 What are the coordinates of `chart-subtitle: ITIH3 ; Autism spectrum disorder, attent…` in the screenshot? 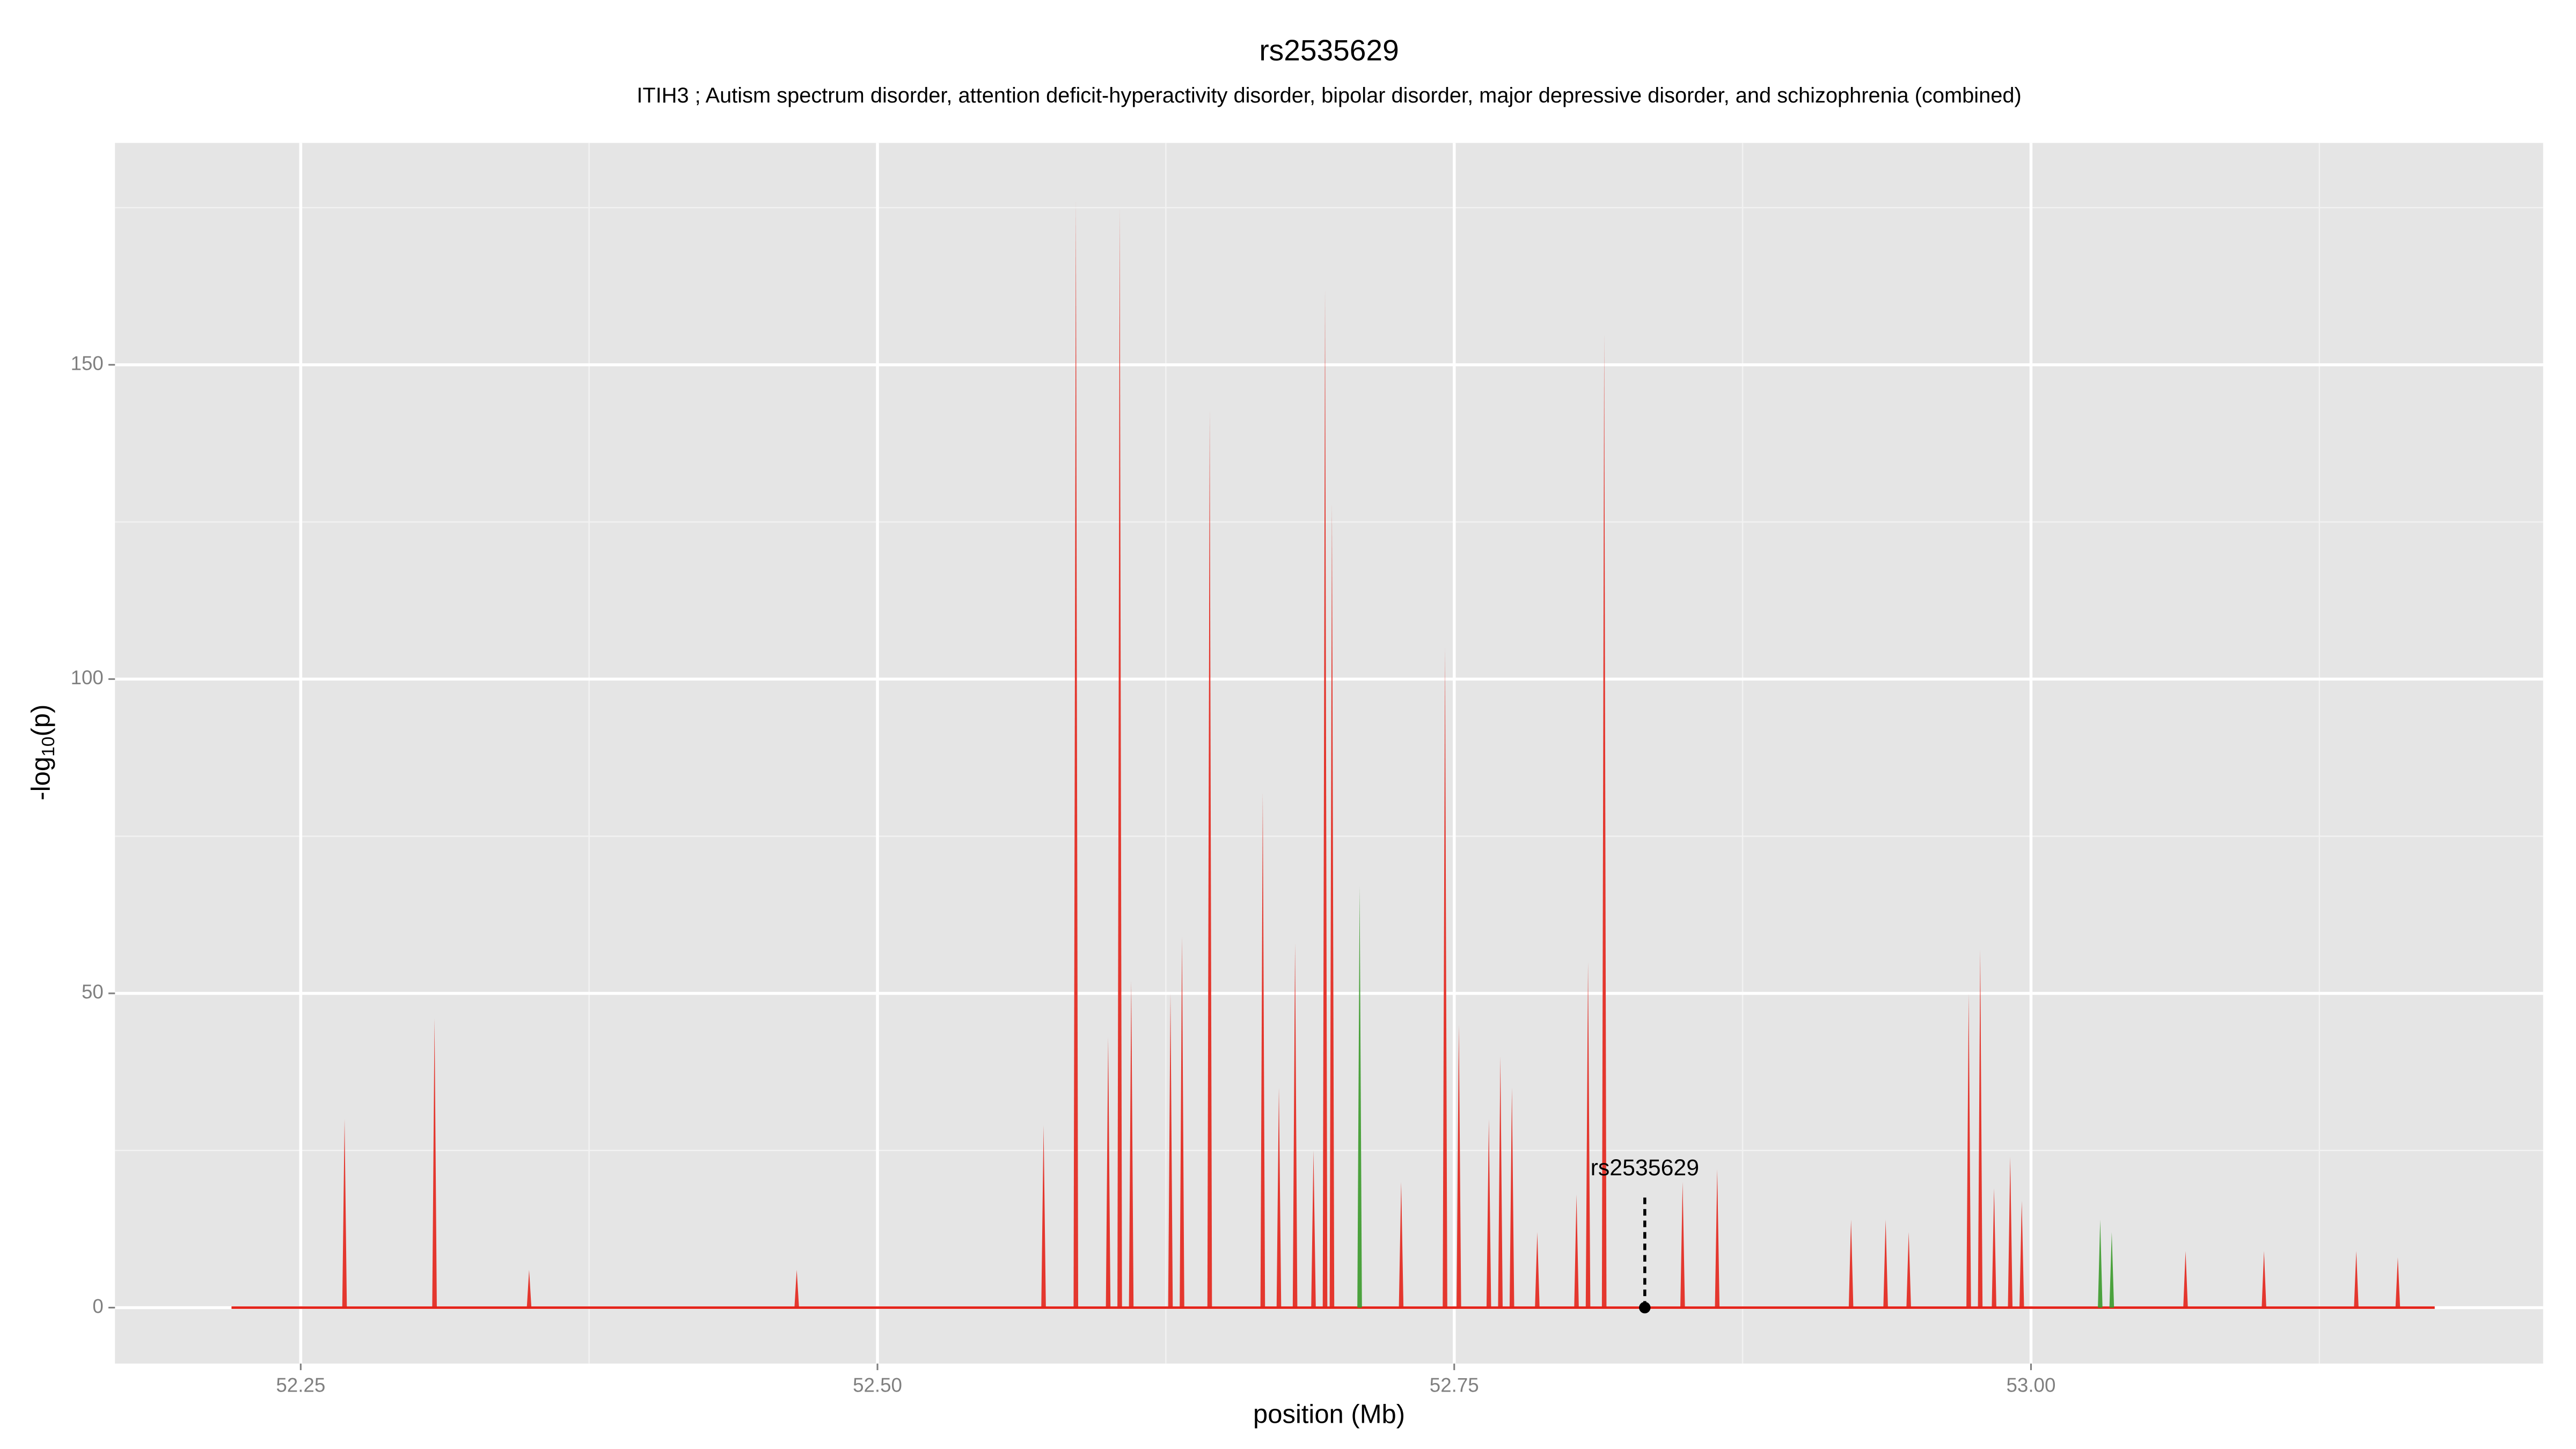 It's located at (1328, 95).